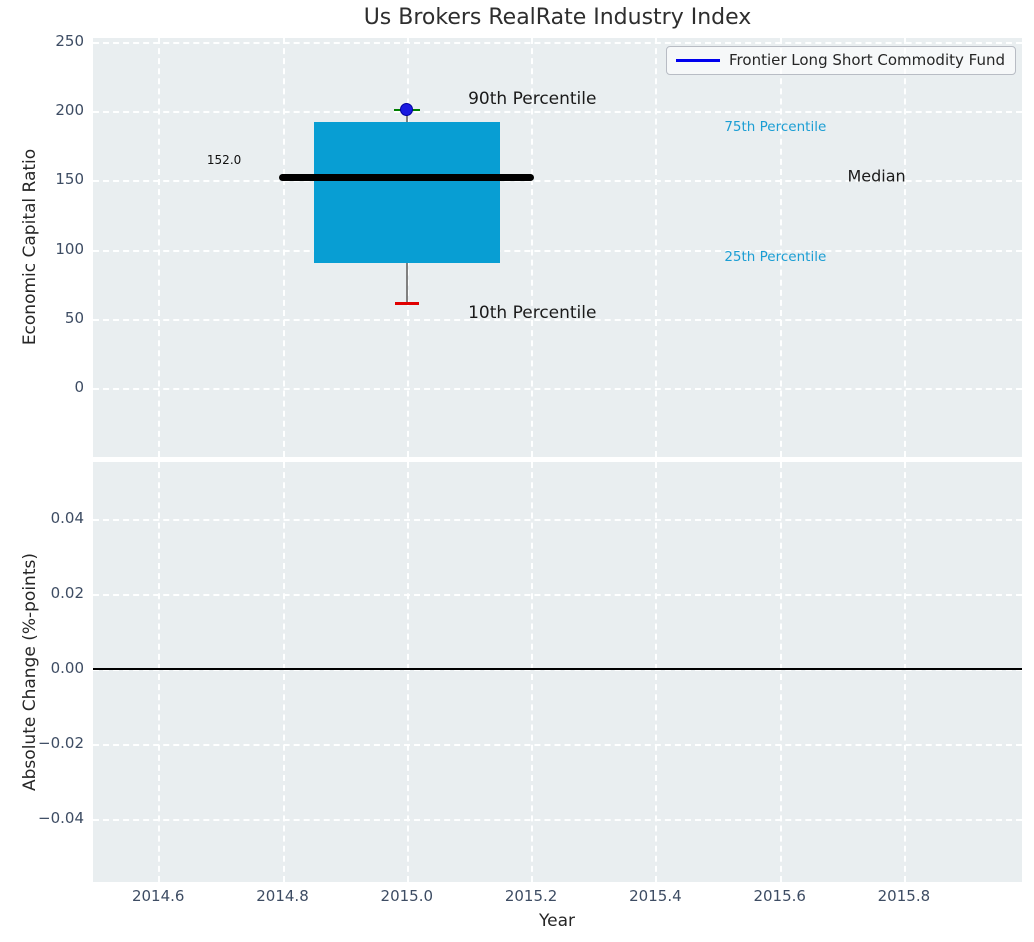 The height and width of the screenshot is (942, 1034). I want to click on legend-line-swatch, so click(698, 60).